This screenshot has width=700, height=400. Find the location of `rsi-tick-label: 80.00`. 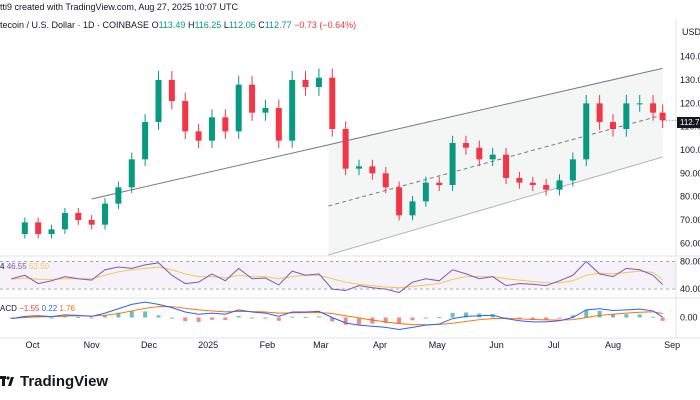

rsi-tick-label: 80.00 is located at coordinates (690, 261).